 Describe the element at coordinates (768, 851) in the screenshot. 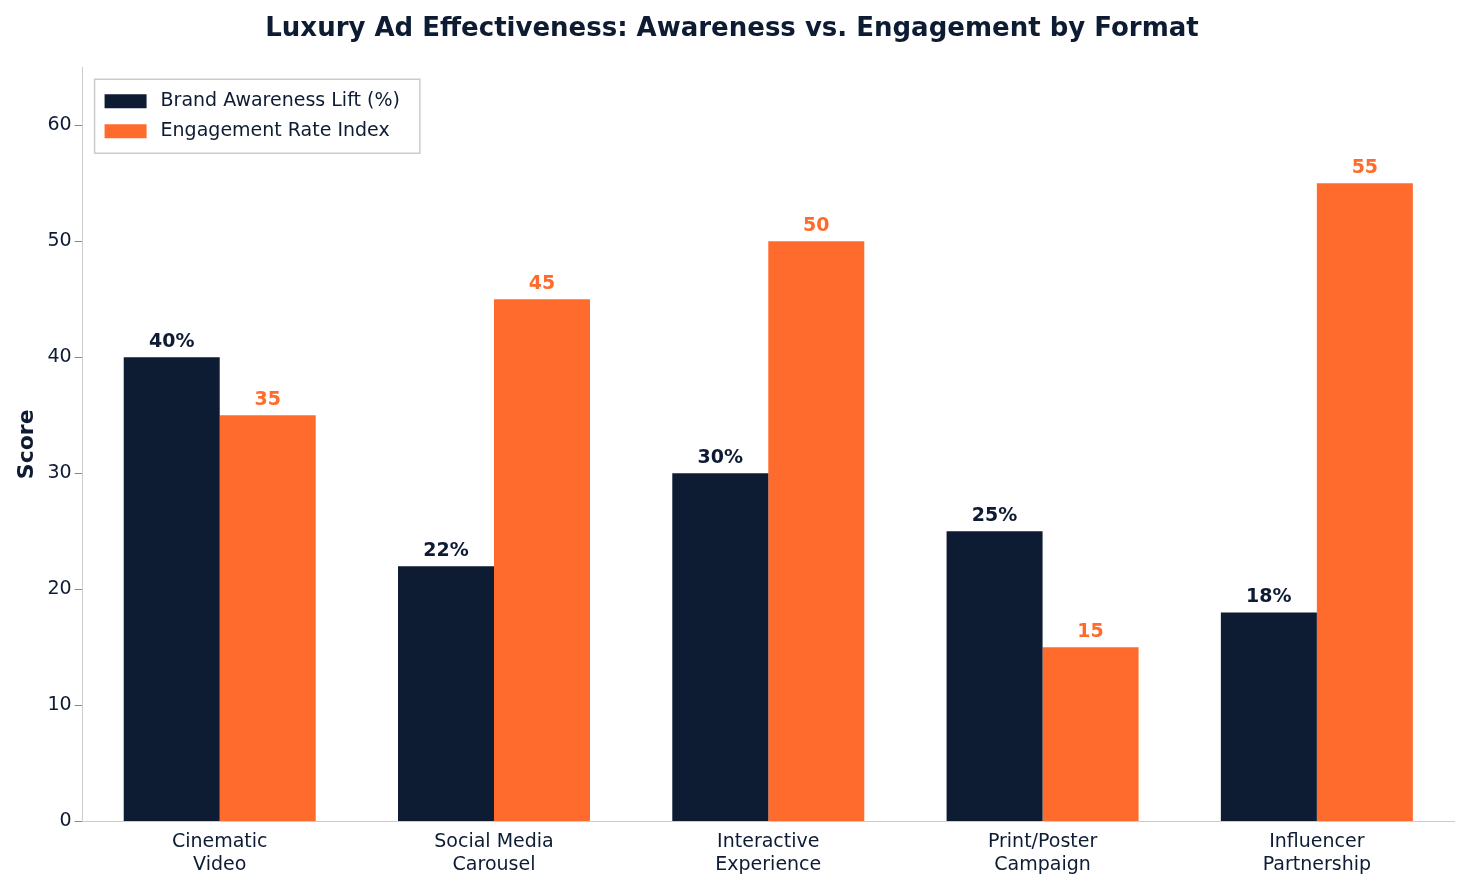

I see `x-tick-label: Interactive Experience` at that location.